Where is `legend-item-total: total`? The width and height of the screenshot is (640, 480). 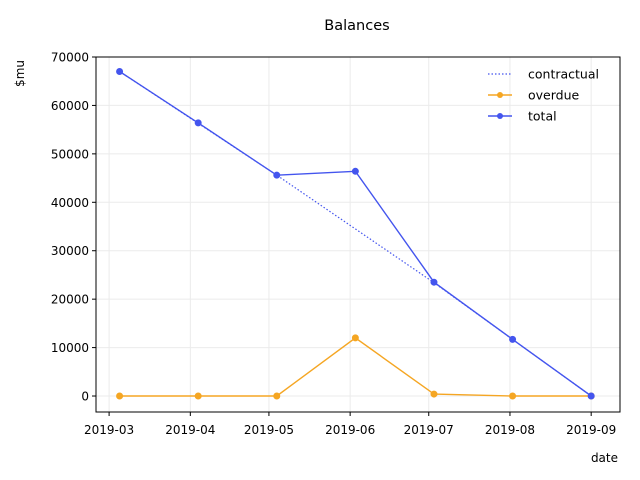 legend-item-total: total is located at coordinates (522, 116).